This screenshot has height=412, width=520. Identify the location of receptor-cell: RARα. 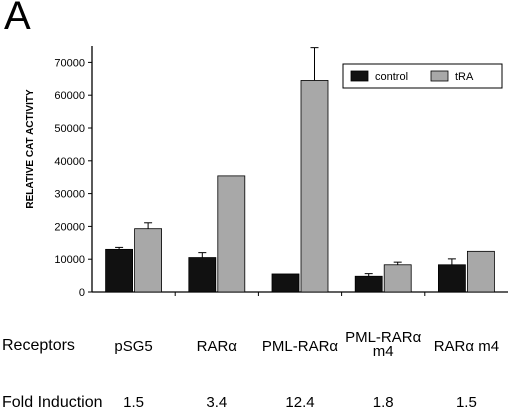
(217, 347).